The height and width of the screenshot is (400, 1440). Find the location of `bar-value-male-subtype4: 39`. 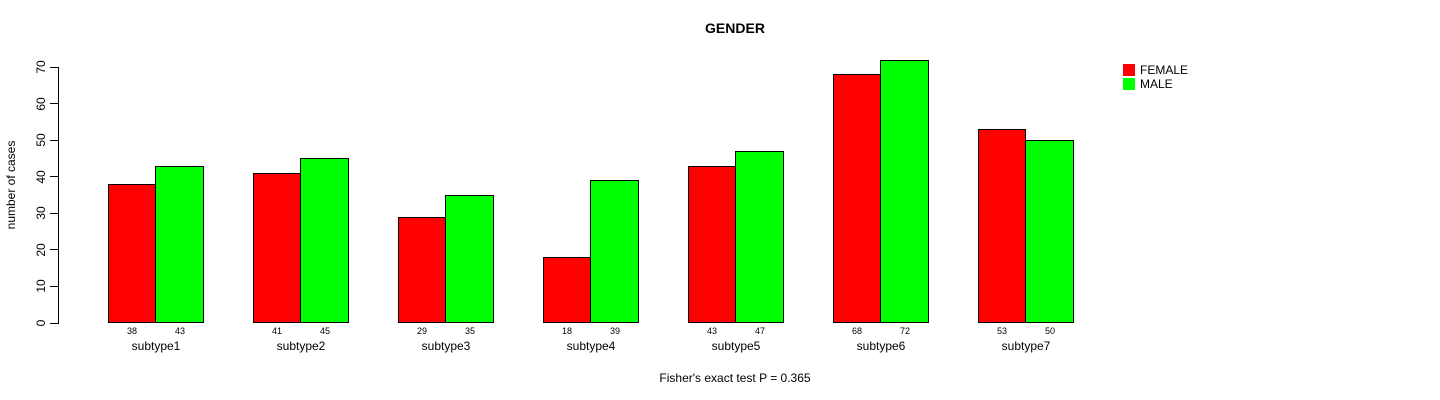

bar-value-male-subtype4: 39 is located at coordinates (615, 331).